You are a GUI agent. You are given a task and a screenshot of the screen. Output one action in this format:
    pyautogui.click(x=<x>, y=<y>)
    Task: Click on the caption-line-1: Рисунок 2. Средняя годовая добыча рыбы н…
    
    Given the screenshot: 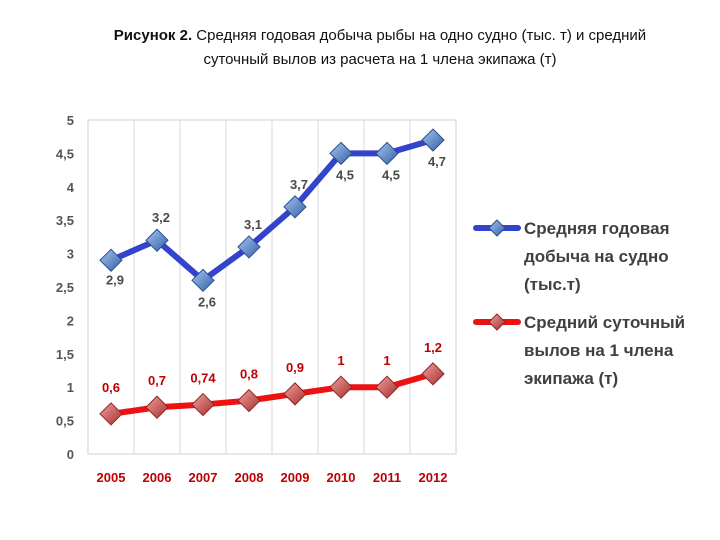 What is the action you would take?
    pyautogui.click(x=380, y=36)
    